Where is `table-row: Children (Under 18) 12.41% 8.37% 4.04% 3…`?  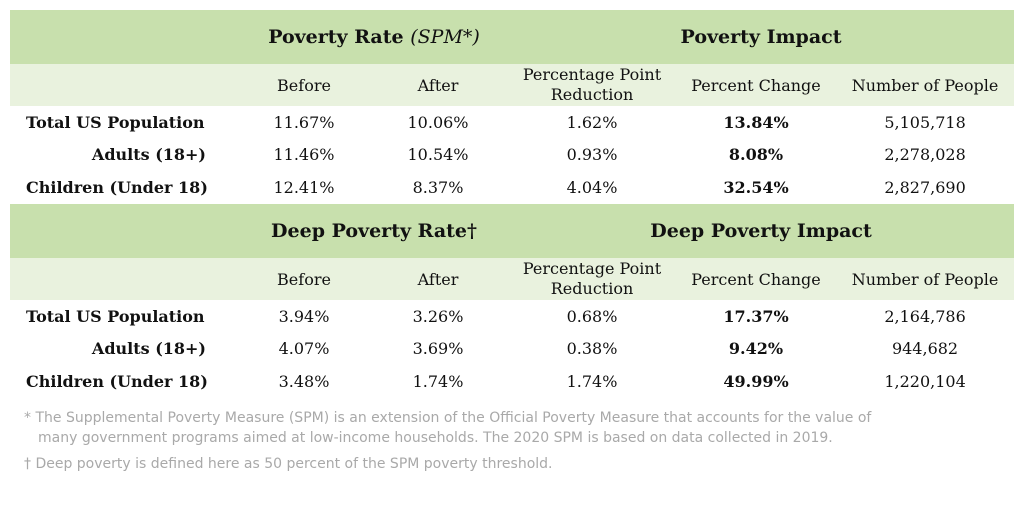
table-row: Children (Under 18) 12.41% 8.37% 4.04% 3… is located at coordinates (512, 187).